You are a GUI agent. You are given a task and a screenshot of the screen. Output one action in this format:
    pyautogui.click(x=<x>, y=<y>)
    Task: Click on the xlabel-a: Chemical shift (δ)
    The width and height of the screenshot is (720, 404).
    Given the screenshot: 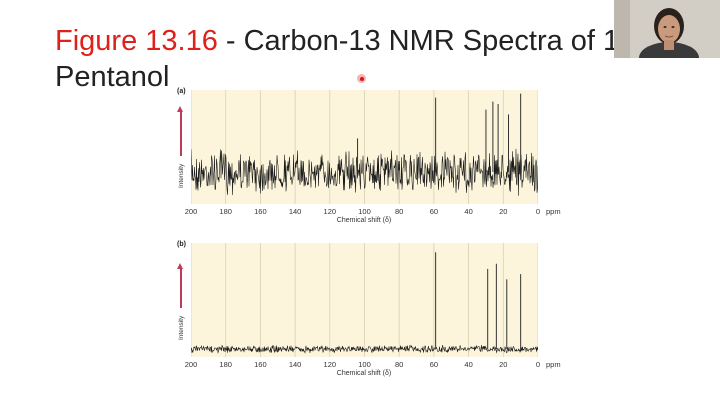 What is the action you would take?
    pyautogui.click(x=364, y=220)
    